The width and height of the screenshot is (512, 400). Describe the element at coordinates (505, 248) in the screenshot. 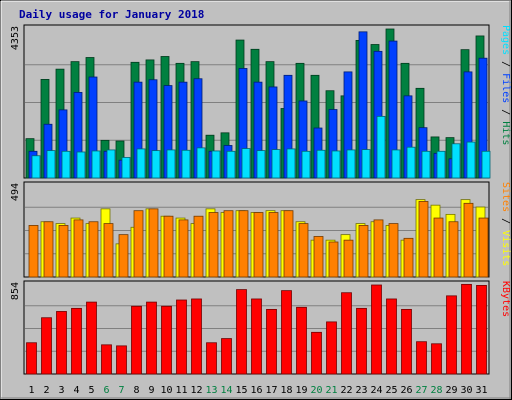

I see `right-label-visits_labels-part-2: Visits` at that location.